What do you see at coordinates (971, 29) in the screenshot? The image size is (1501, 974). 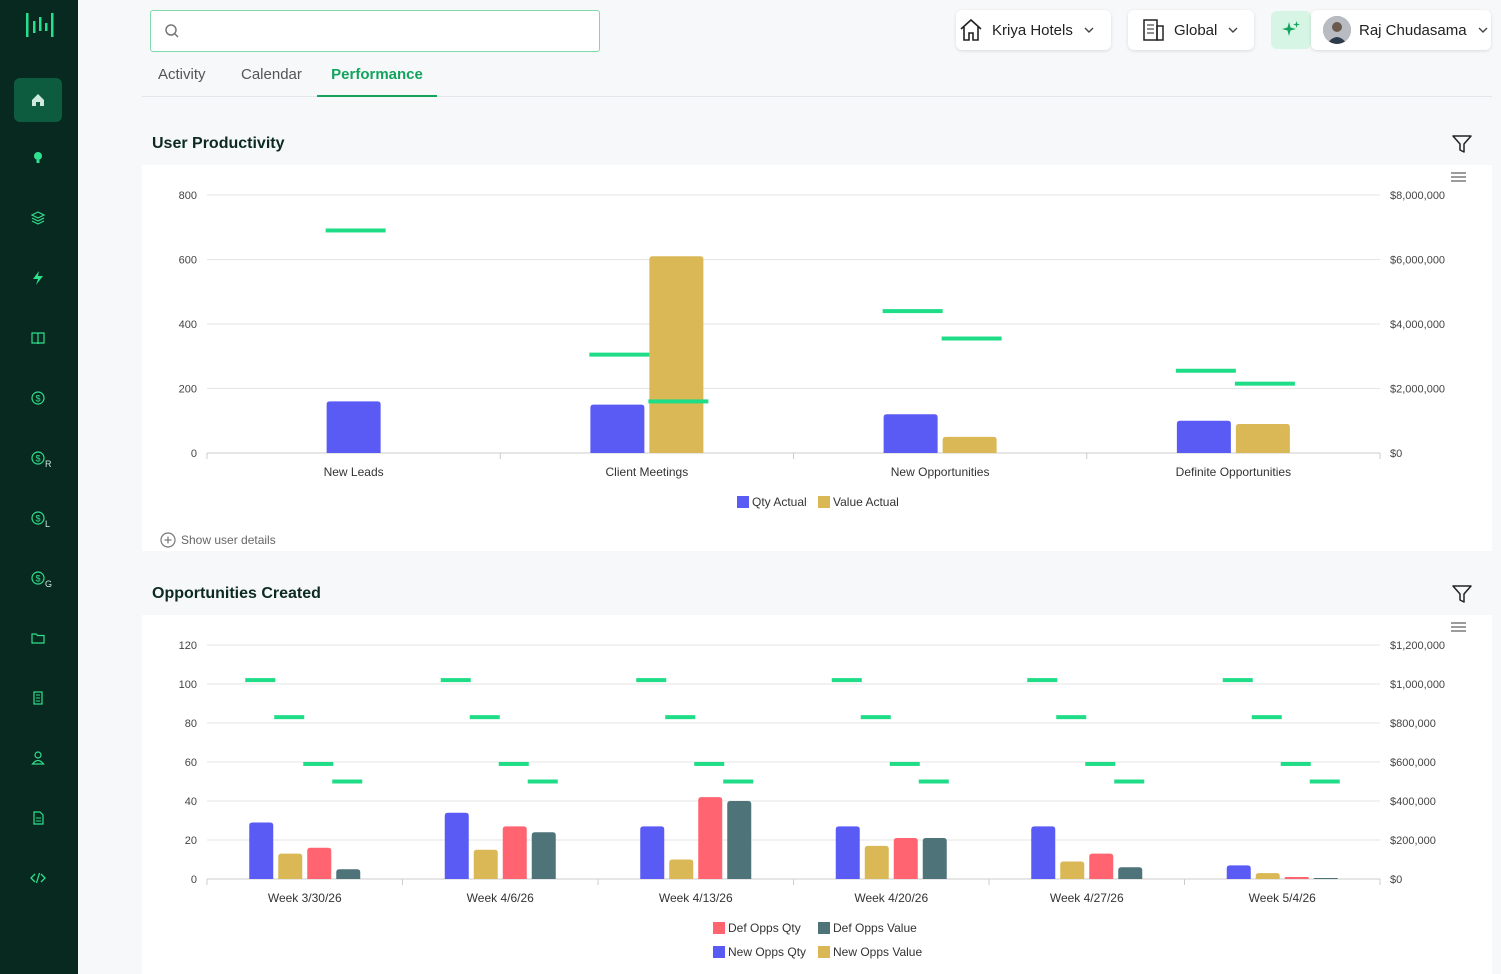 I see `home-icon` at bounding box center [971, 29].